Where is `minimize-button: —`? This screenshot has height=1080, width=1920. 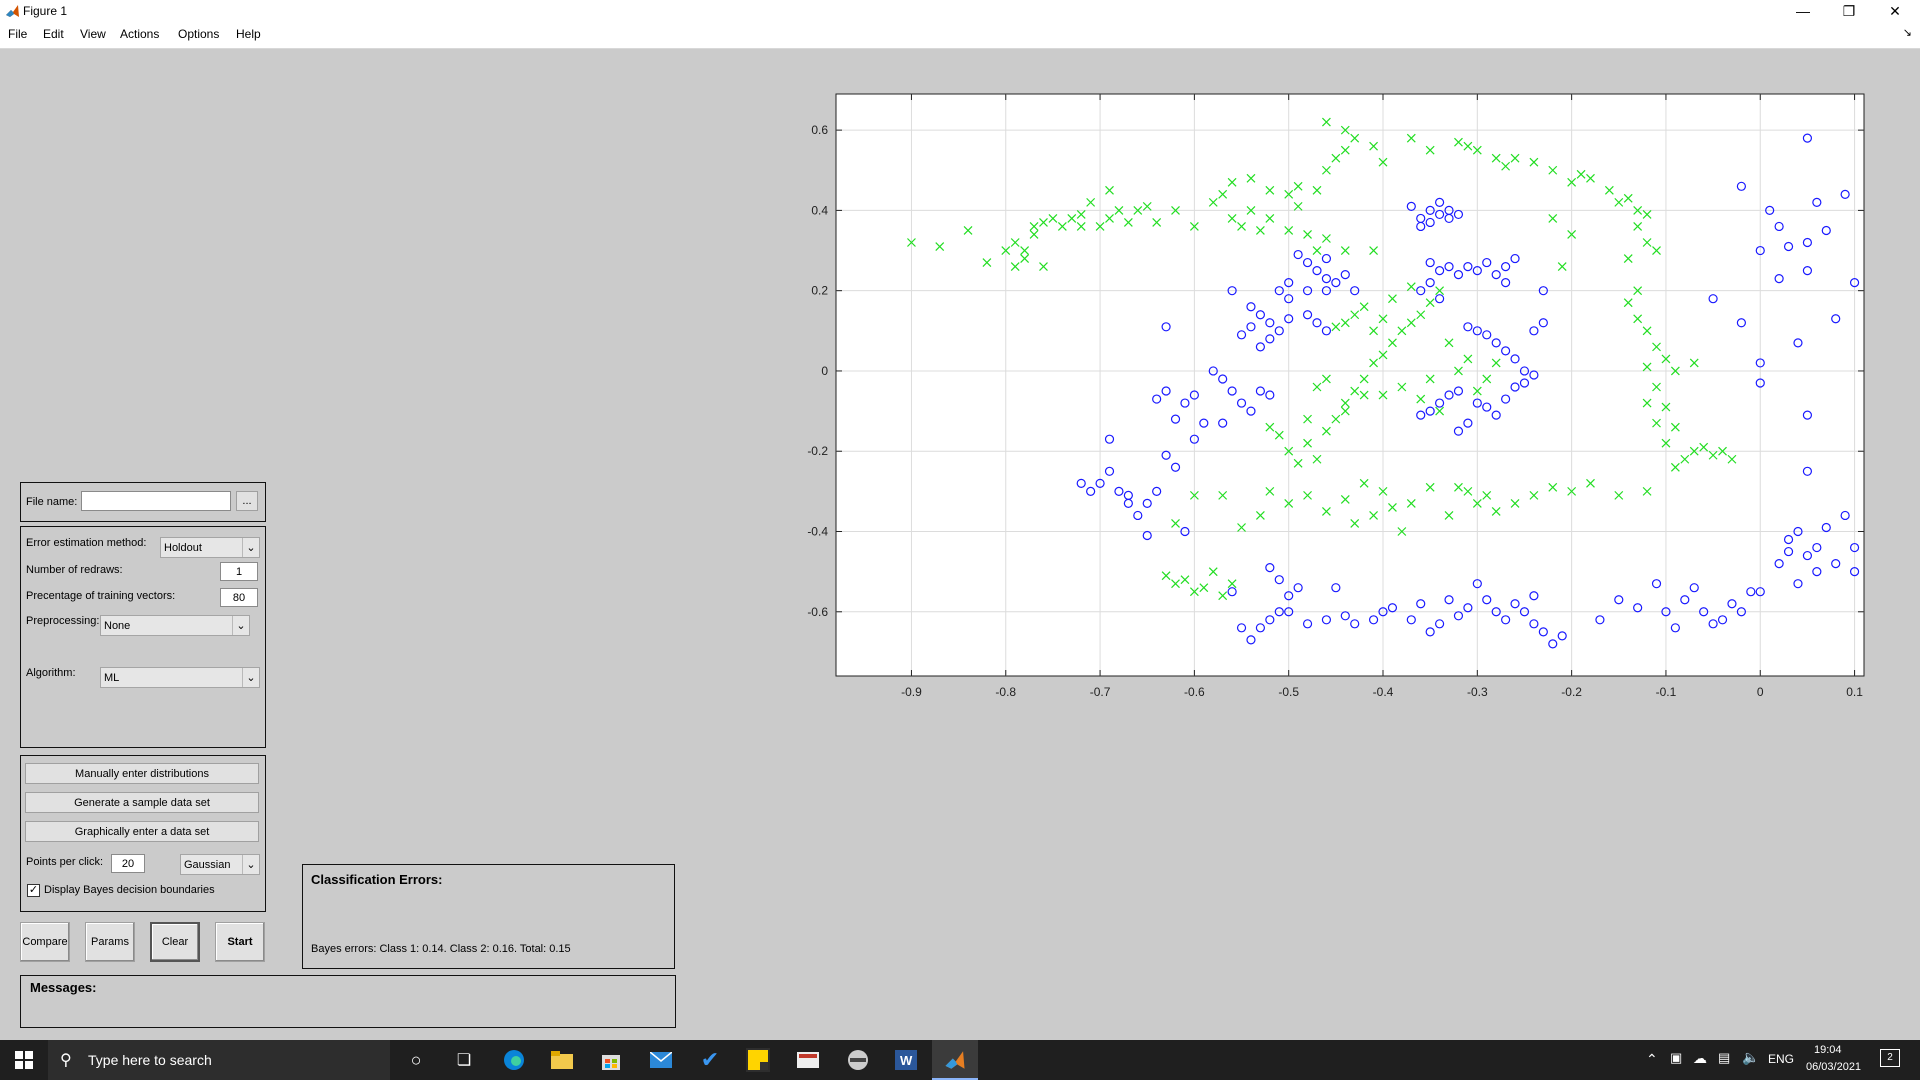
minimize-button: — is located at coordinates (1803, 11).